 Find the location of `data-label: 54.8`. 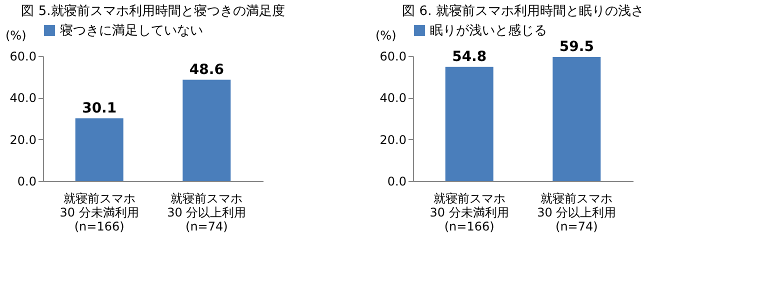

data-label: 54.8 is located at coordinates (469, 56).